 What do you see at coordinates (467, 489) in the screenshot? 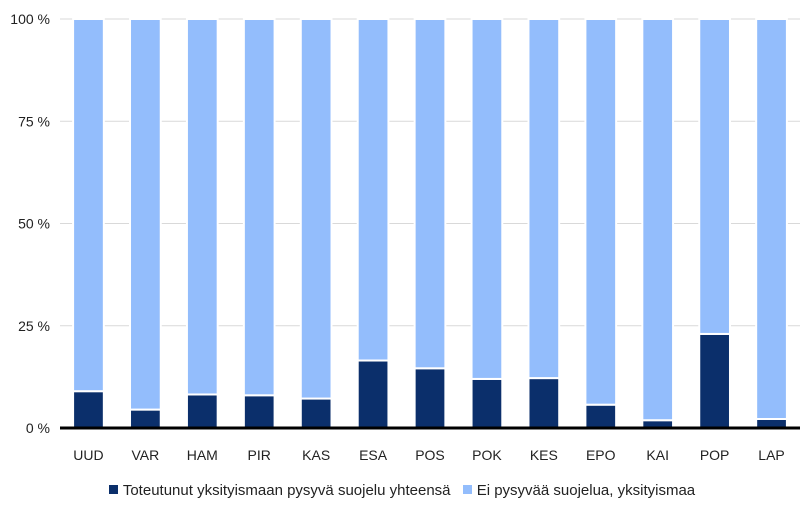
I see `legend-swatch-light` at bounding box center [467, 489].